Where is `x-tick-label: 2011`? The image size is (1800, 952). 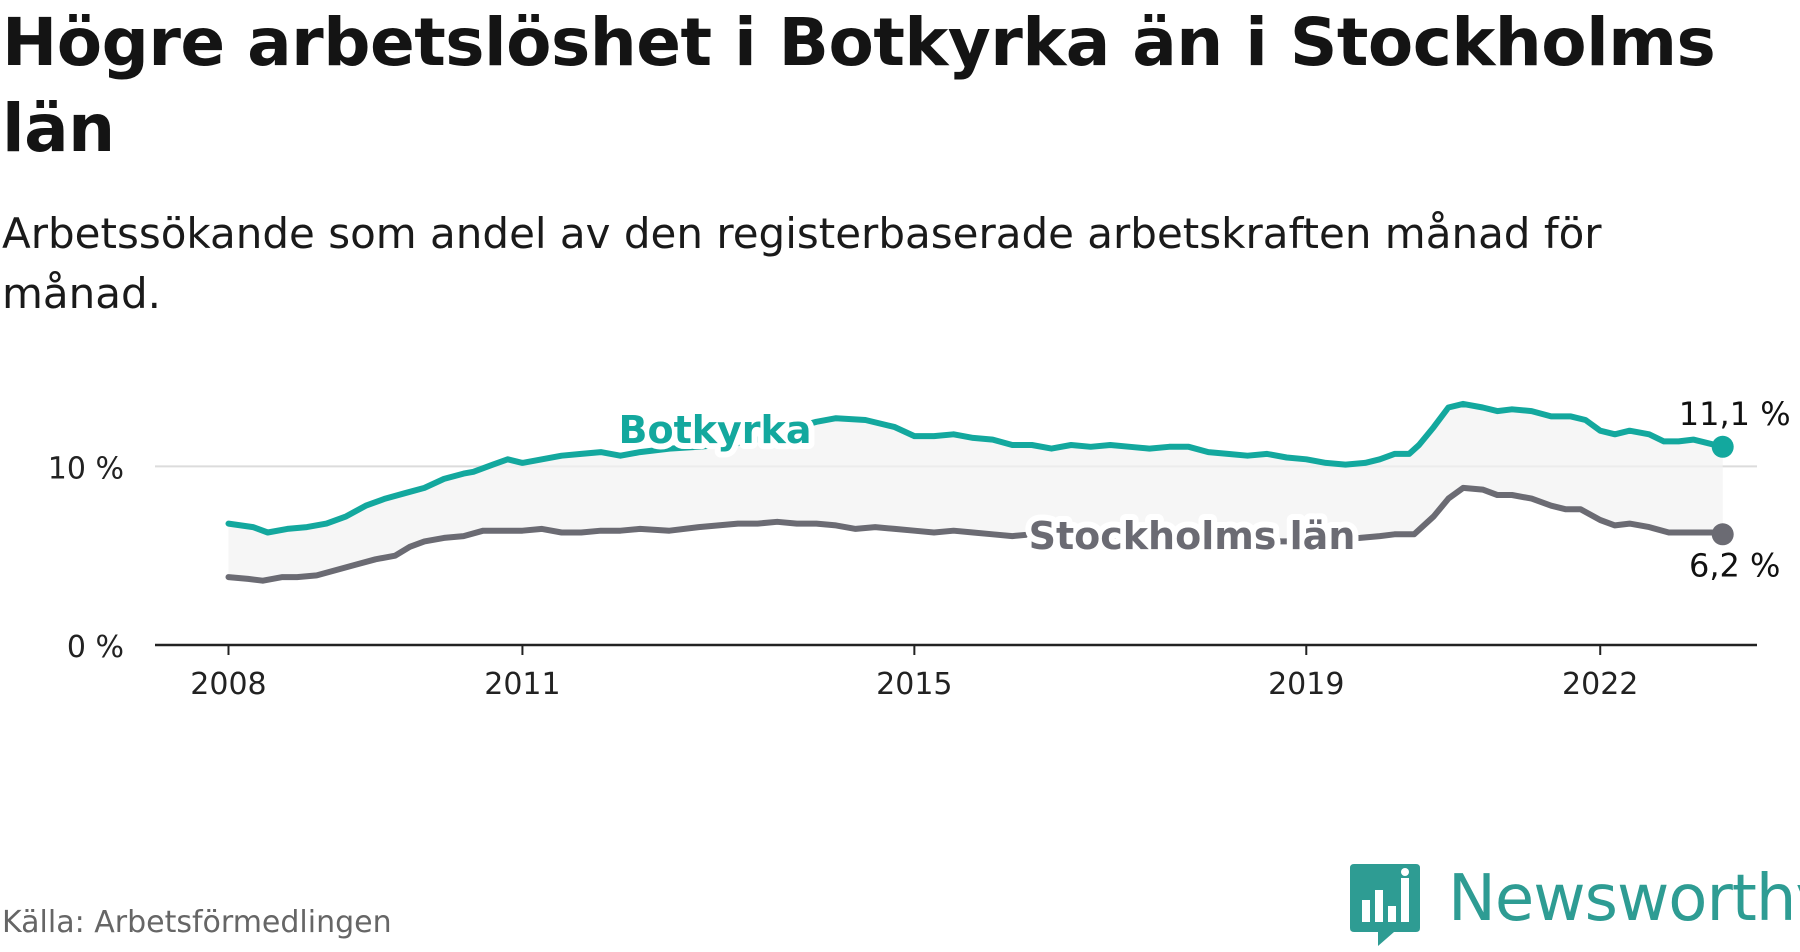 x-tick-label: 2011 is located at coordinates (522, 684).